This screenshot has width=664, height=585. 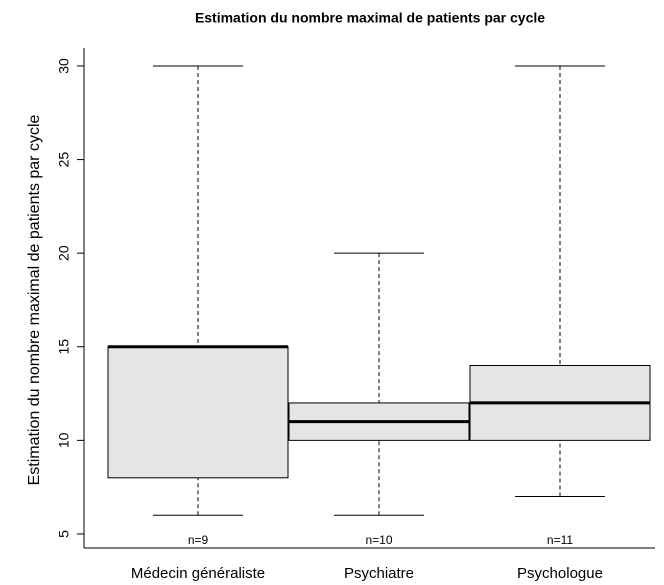 I want to click on y-tick-label: 30, so click(x=64, y=66).